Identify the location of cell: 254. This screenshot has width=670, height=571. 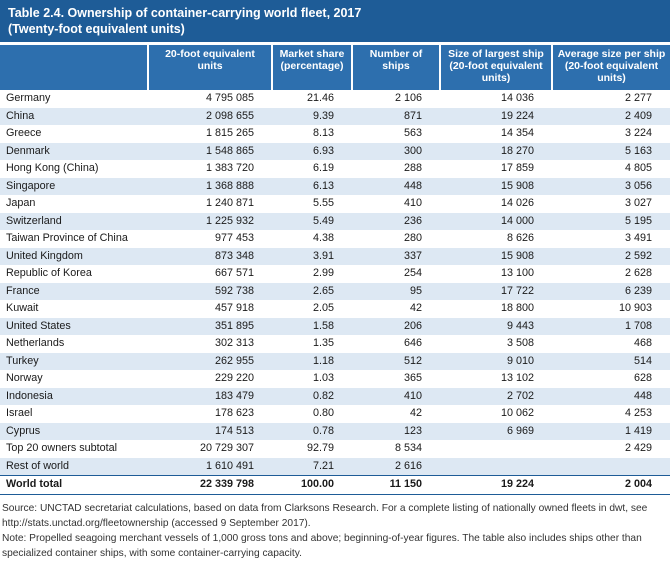
(412, 273).